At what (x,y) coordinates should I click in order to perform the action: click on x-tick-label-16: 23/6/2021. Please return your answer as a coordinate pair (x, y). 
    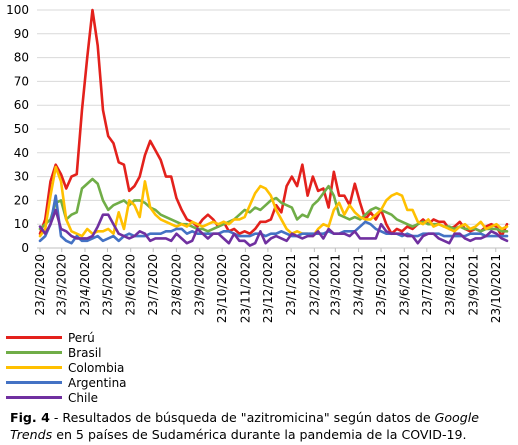
    Looking at the image, I should click on (404, 285).